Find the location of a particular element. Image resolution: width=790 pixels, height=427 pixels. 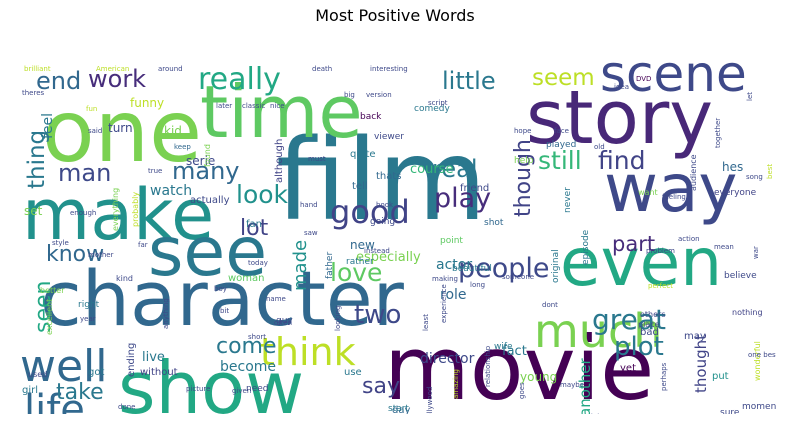

word-better: better is located at coordinates (52, 290).